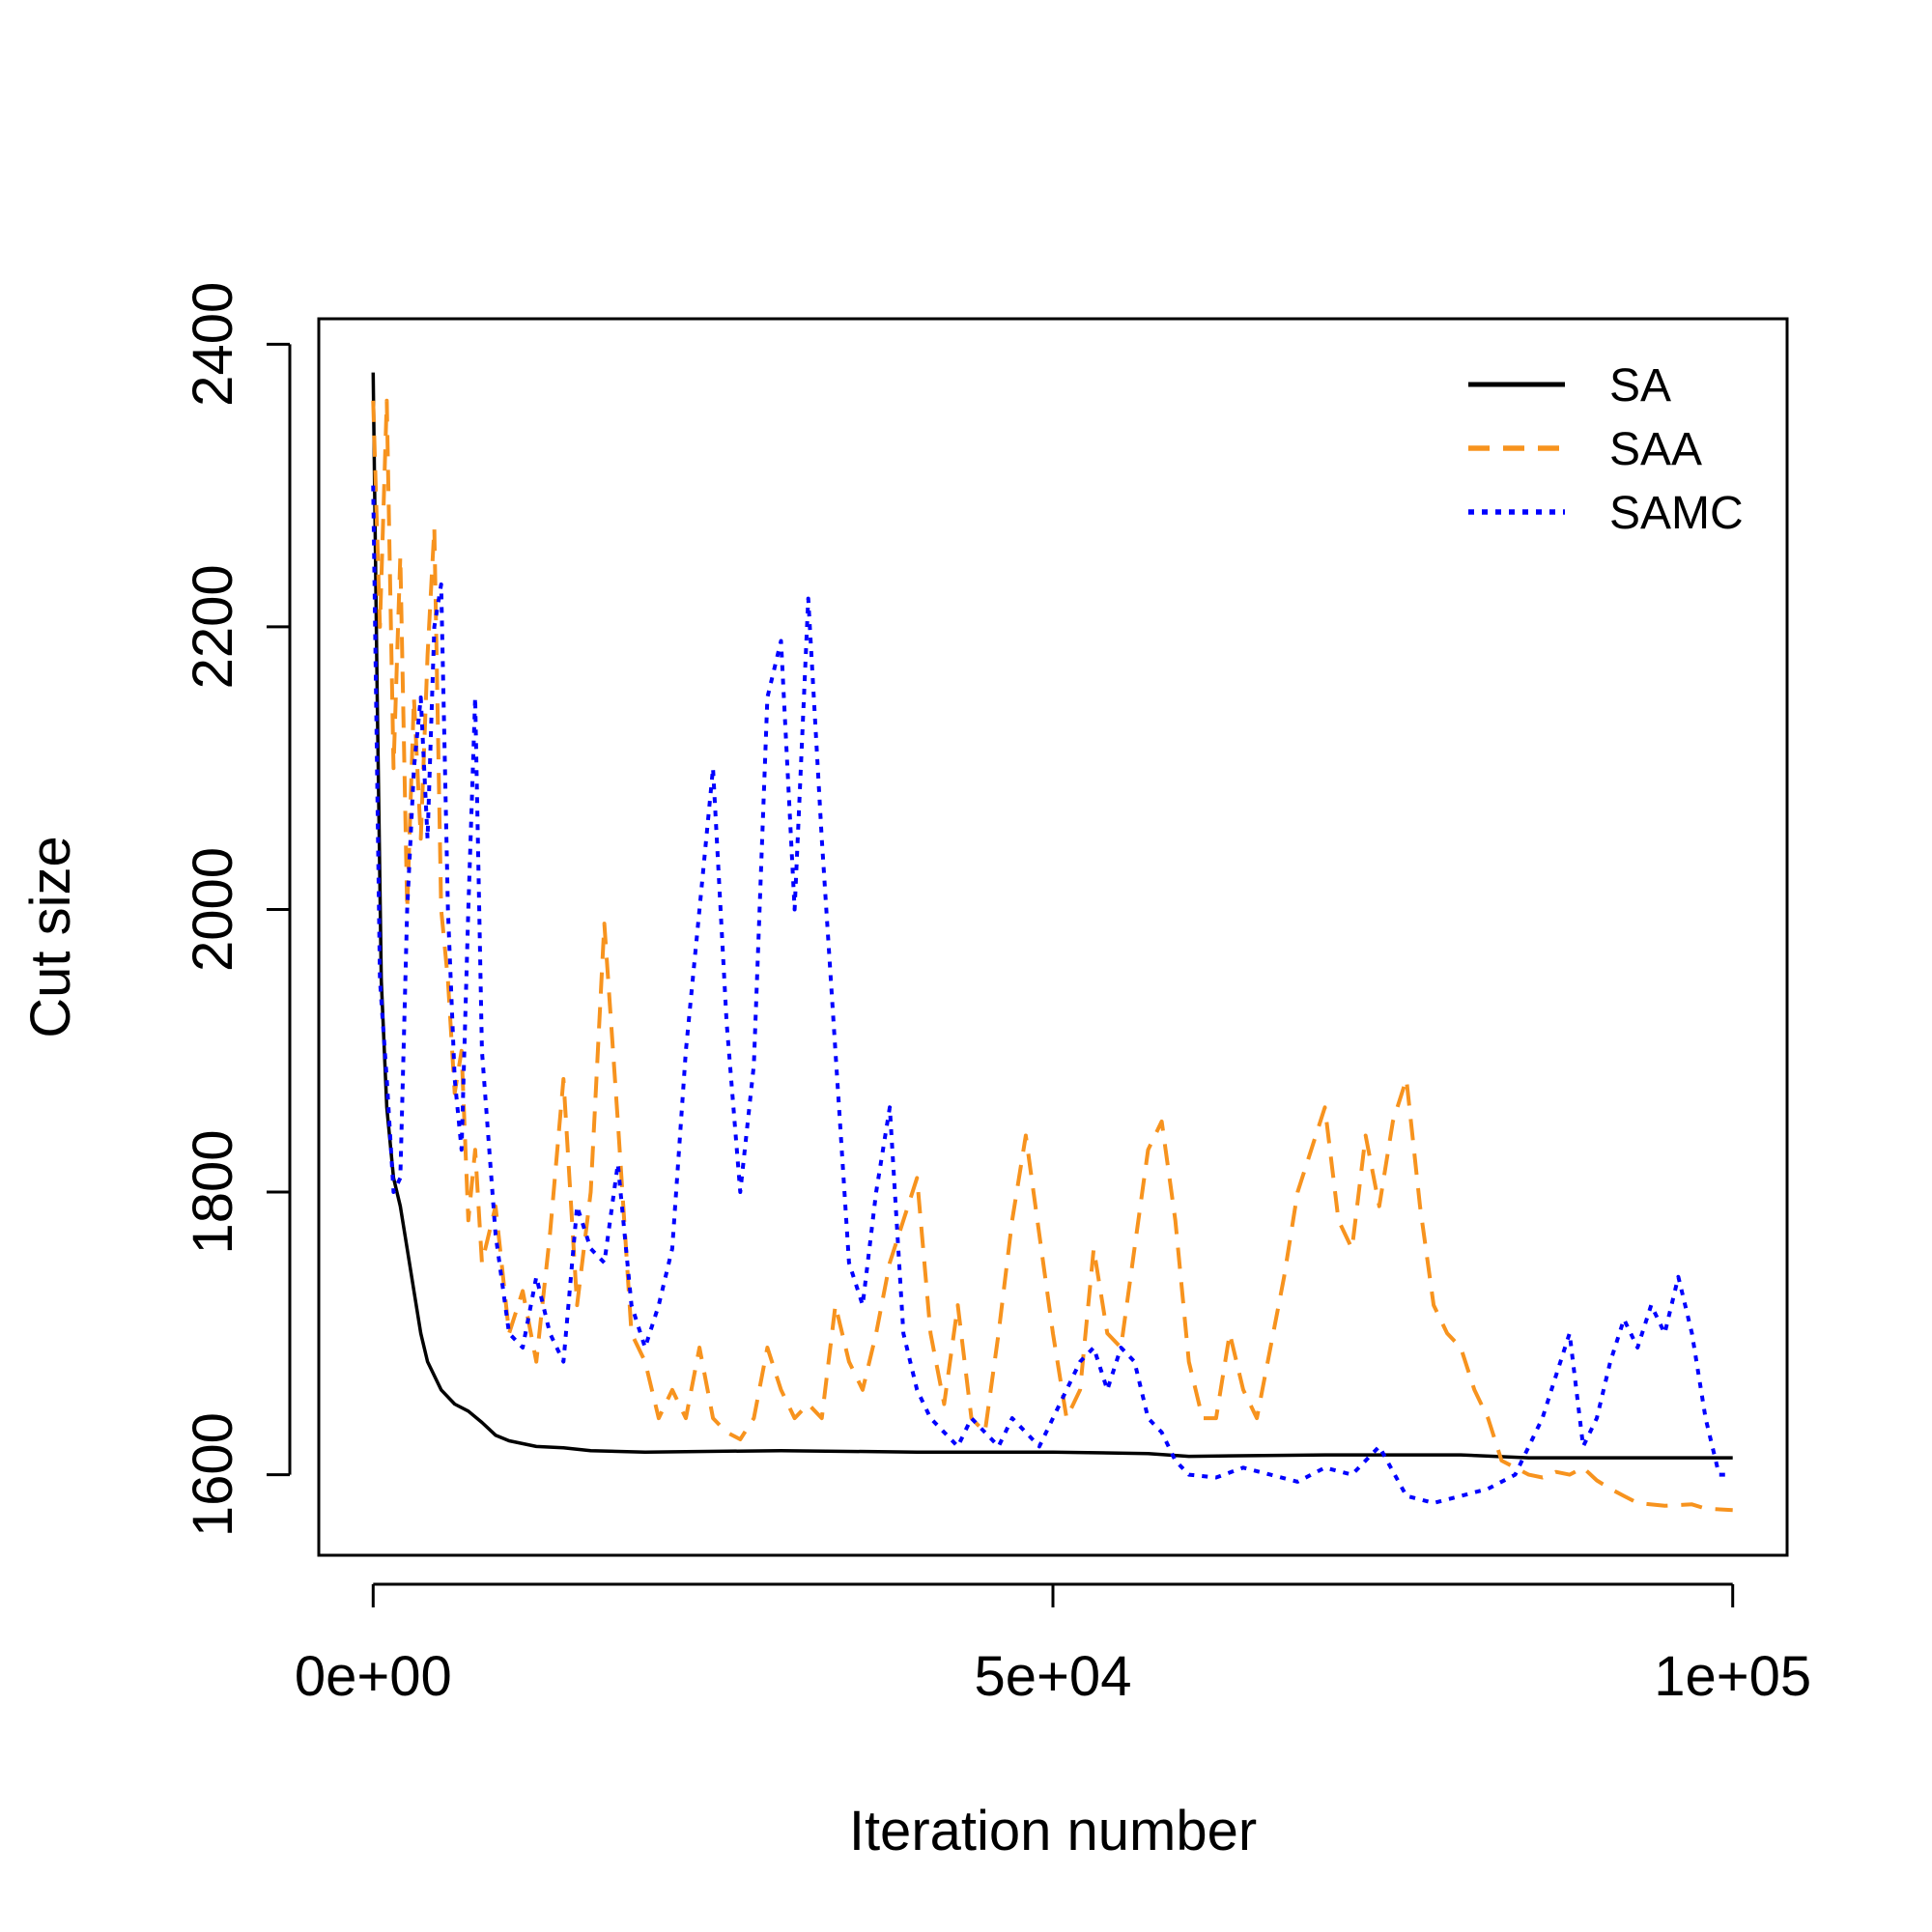 The height and width of the screenshot is (1932, 1932). I want to click on x-axis: 0e+00 5e+04 1e+05, so click(1053, 1645).